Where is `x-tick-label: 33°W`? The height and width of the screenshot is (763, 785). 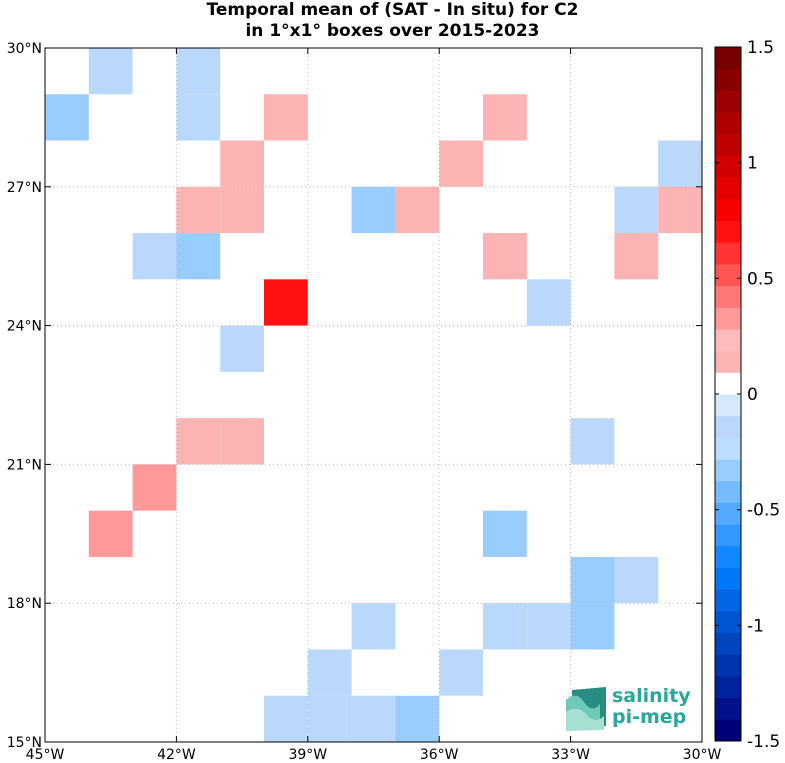
x-tick-label: 33°W is located at coordinates (570, 755).